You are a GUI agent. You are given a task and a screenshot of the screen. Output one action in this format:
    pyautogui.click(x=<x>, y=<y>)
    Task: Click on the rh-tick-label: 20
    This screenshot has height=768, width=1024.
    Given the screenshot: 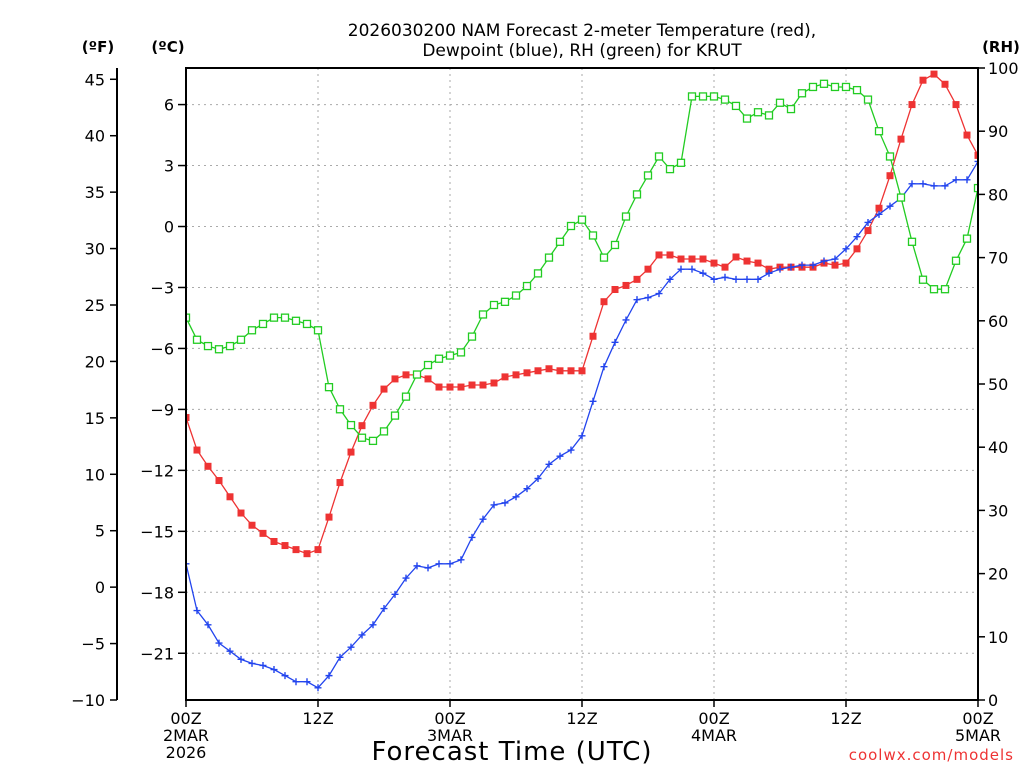 What is the action you would take?
    pyautogui.click(x=998, y=574)
    